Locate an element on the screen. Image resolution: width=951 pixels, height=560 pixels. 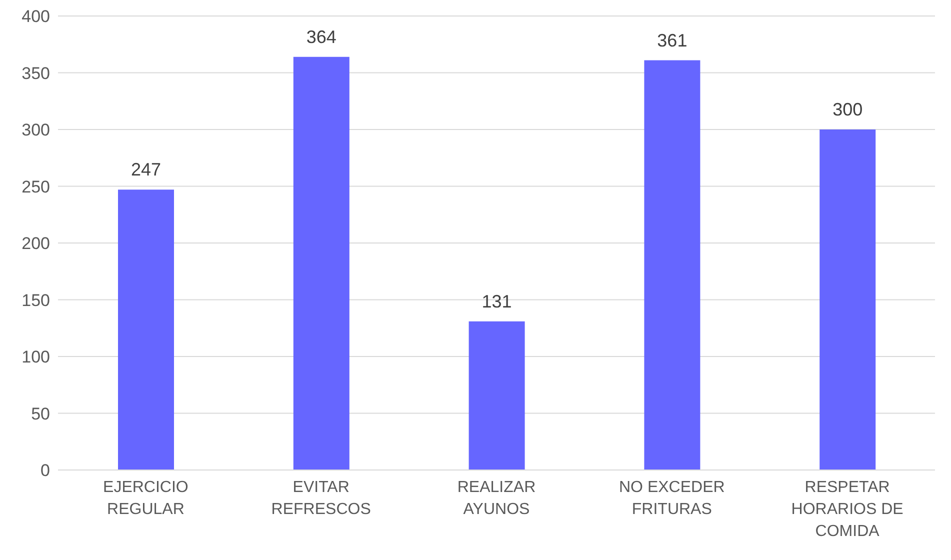
data-label: 361 is located at coordinates (672, 40).